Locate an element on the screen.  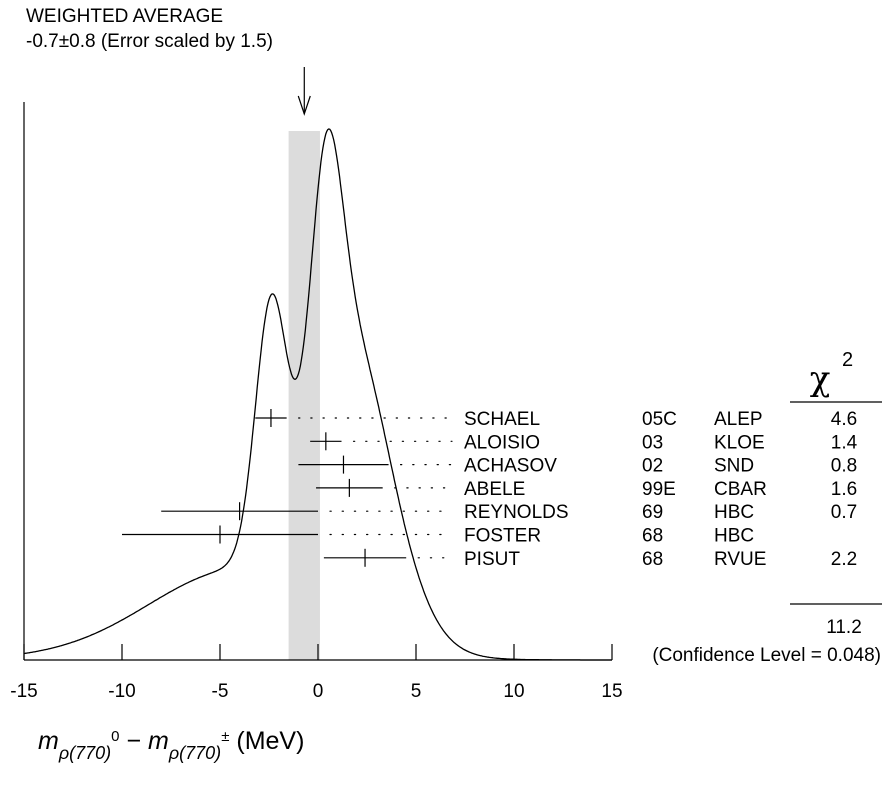
x-tick-label: -5 is located at coordinates (220, 691).